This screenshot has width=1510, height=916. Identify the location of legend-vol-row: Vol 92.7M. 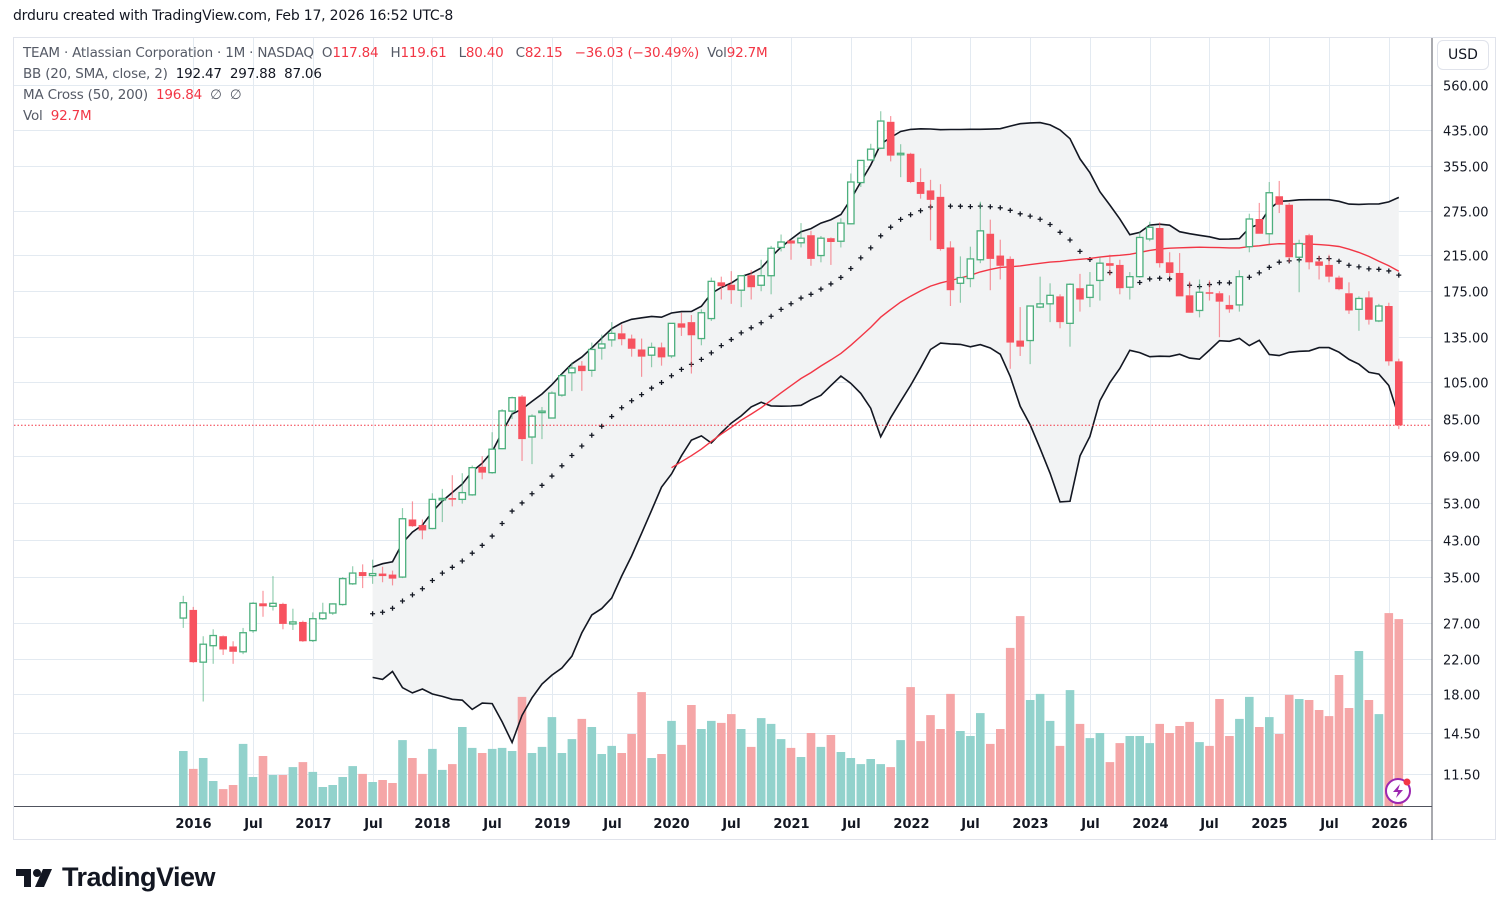
(59, 116).